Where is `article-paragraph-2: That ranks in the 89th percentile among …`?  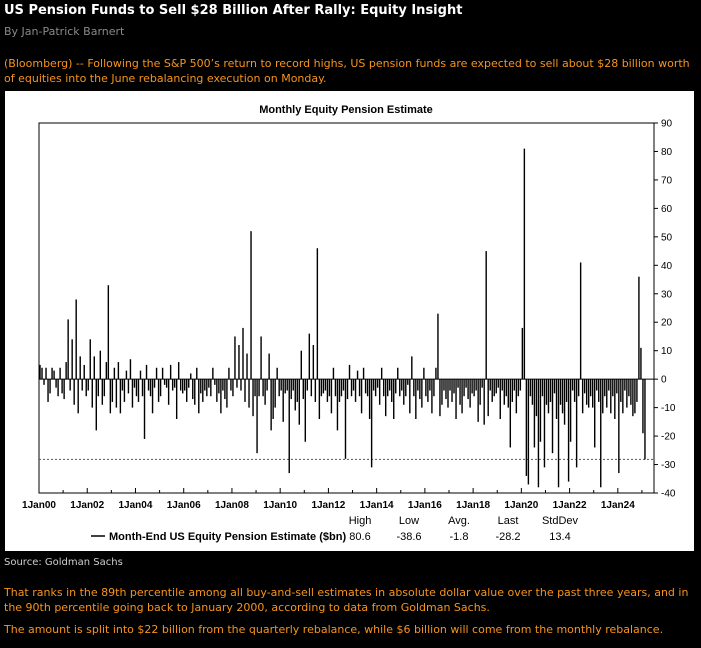 article-paragraph-2: That ranks in the 89th percentile among … is located at coordinates (346, 600).